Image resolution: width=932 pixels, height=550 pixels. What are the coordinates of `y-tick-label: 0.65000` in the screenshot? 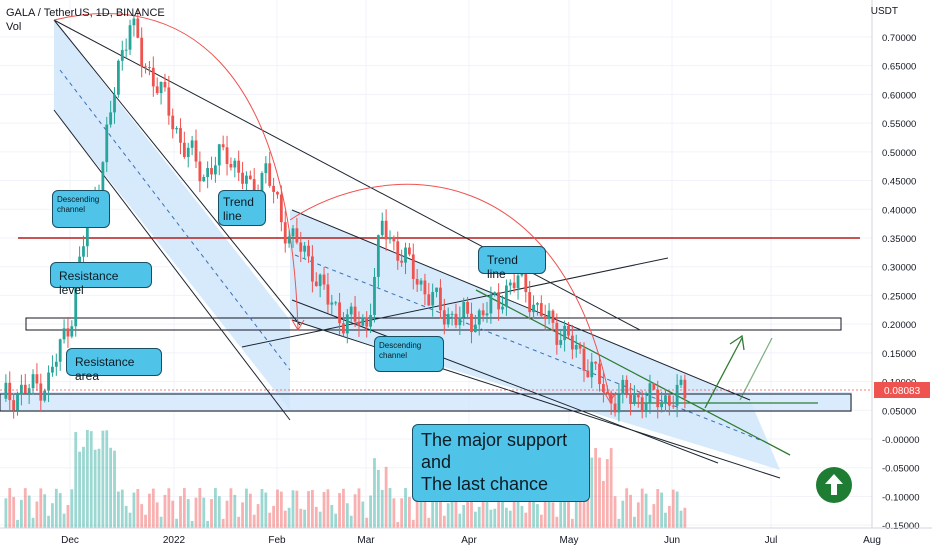 It's located at (899, 67).